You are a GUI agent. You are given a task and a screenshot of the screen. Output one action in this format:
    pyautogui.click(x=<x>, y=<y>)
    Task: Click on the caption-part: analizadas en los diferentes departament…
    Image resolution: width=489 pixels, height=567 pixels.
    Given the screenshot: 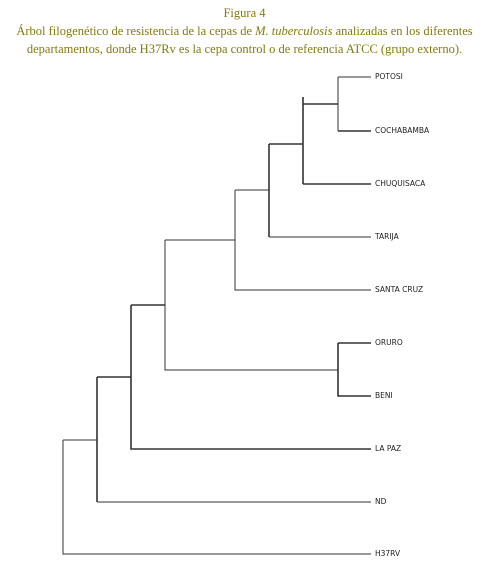 What is the action you would take?
    pyautogui.click(x=249, y=40)
    